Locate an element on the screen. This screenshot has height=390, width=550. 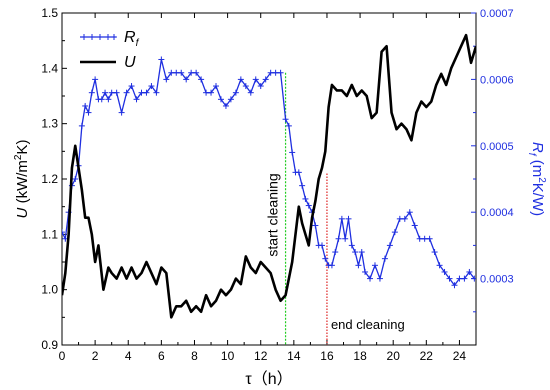
legend-rf-label: Rf is located at coordinates (132, 39).